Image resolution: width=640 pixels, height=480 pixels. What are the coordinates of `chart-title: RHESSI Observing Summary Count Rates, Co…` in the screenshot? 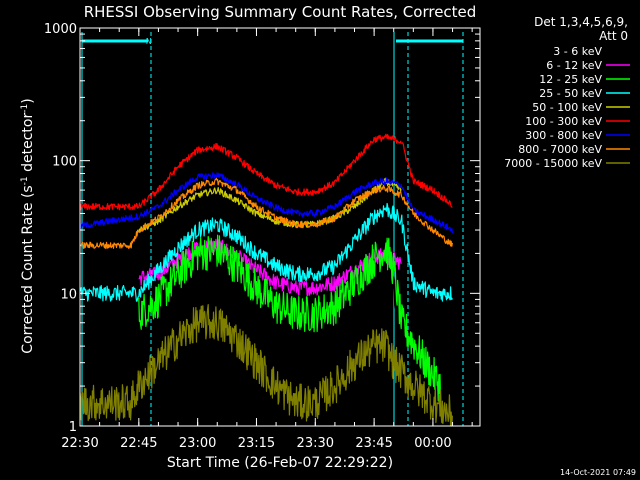 It's located at (280, 12).